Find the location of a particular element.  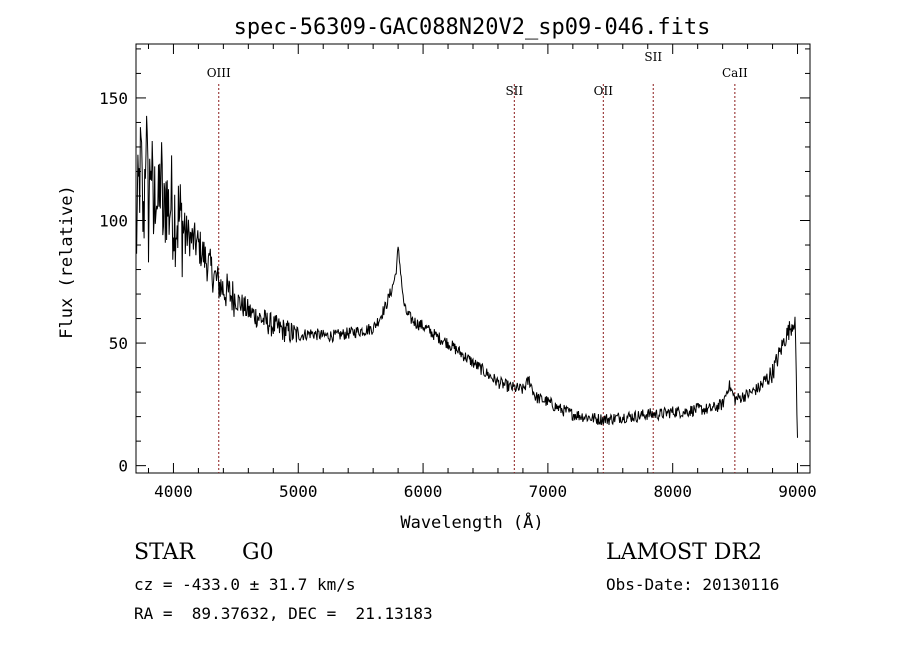

x-tick-label: 6000 is located at coordinates (423, 491).